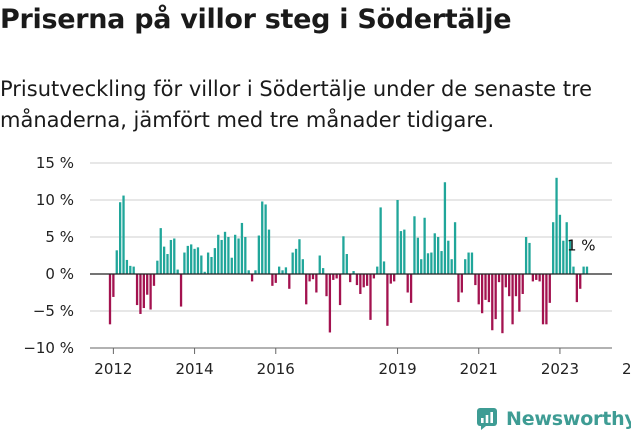 The height and width of the screenshot is (439, 631). What do you see at coordinates (479, 369) in the screenshot?
I see `x-tick-label: 2021` at bounding box center [479, 369].